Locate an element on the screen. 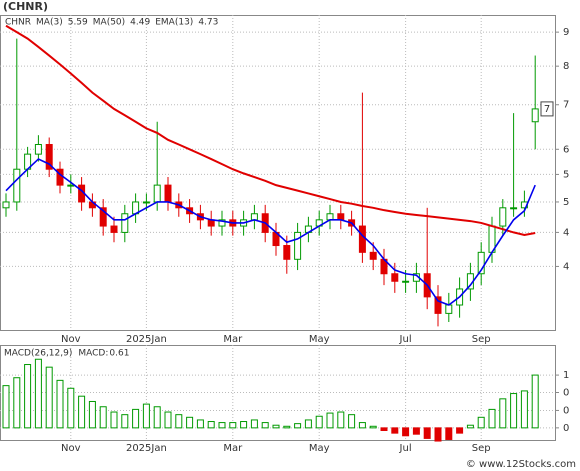 The height and width of the screenshot is (471, 580). price-box is located at coordinates (547, 109).